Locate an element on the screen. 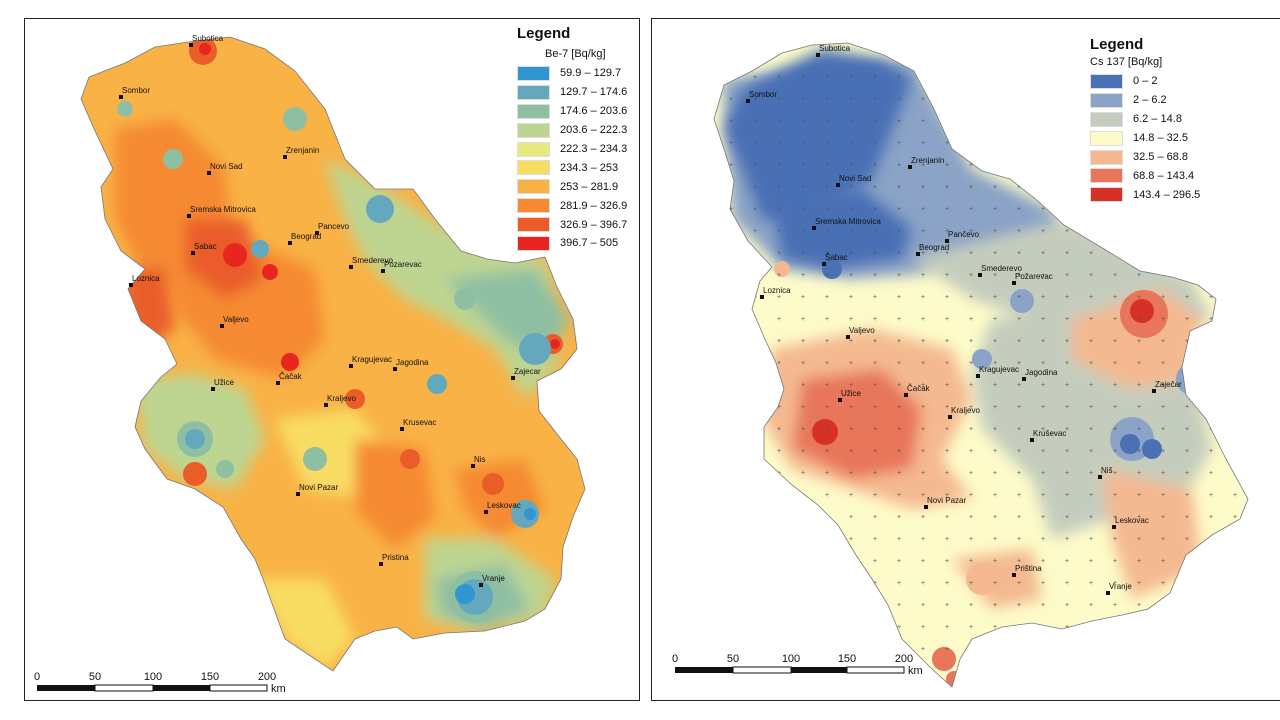 This screenshot has width=1280, height=720. be7-scale-tick: 150 is located at coordinates (210, 677).